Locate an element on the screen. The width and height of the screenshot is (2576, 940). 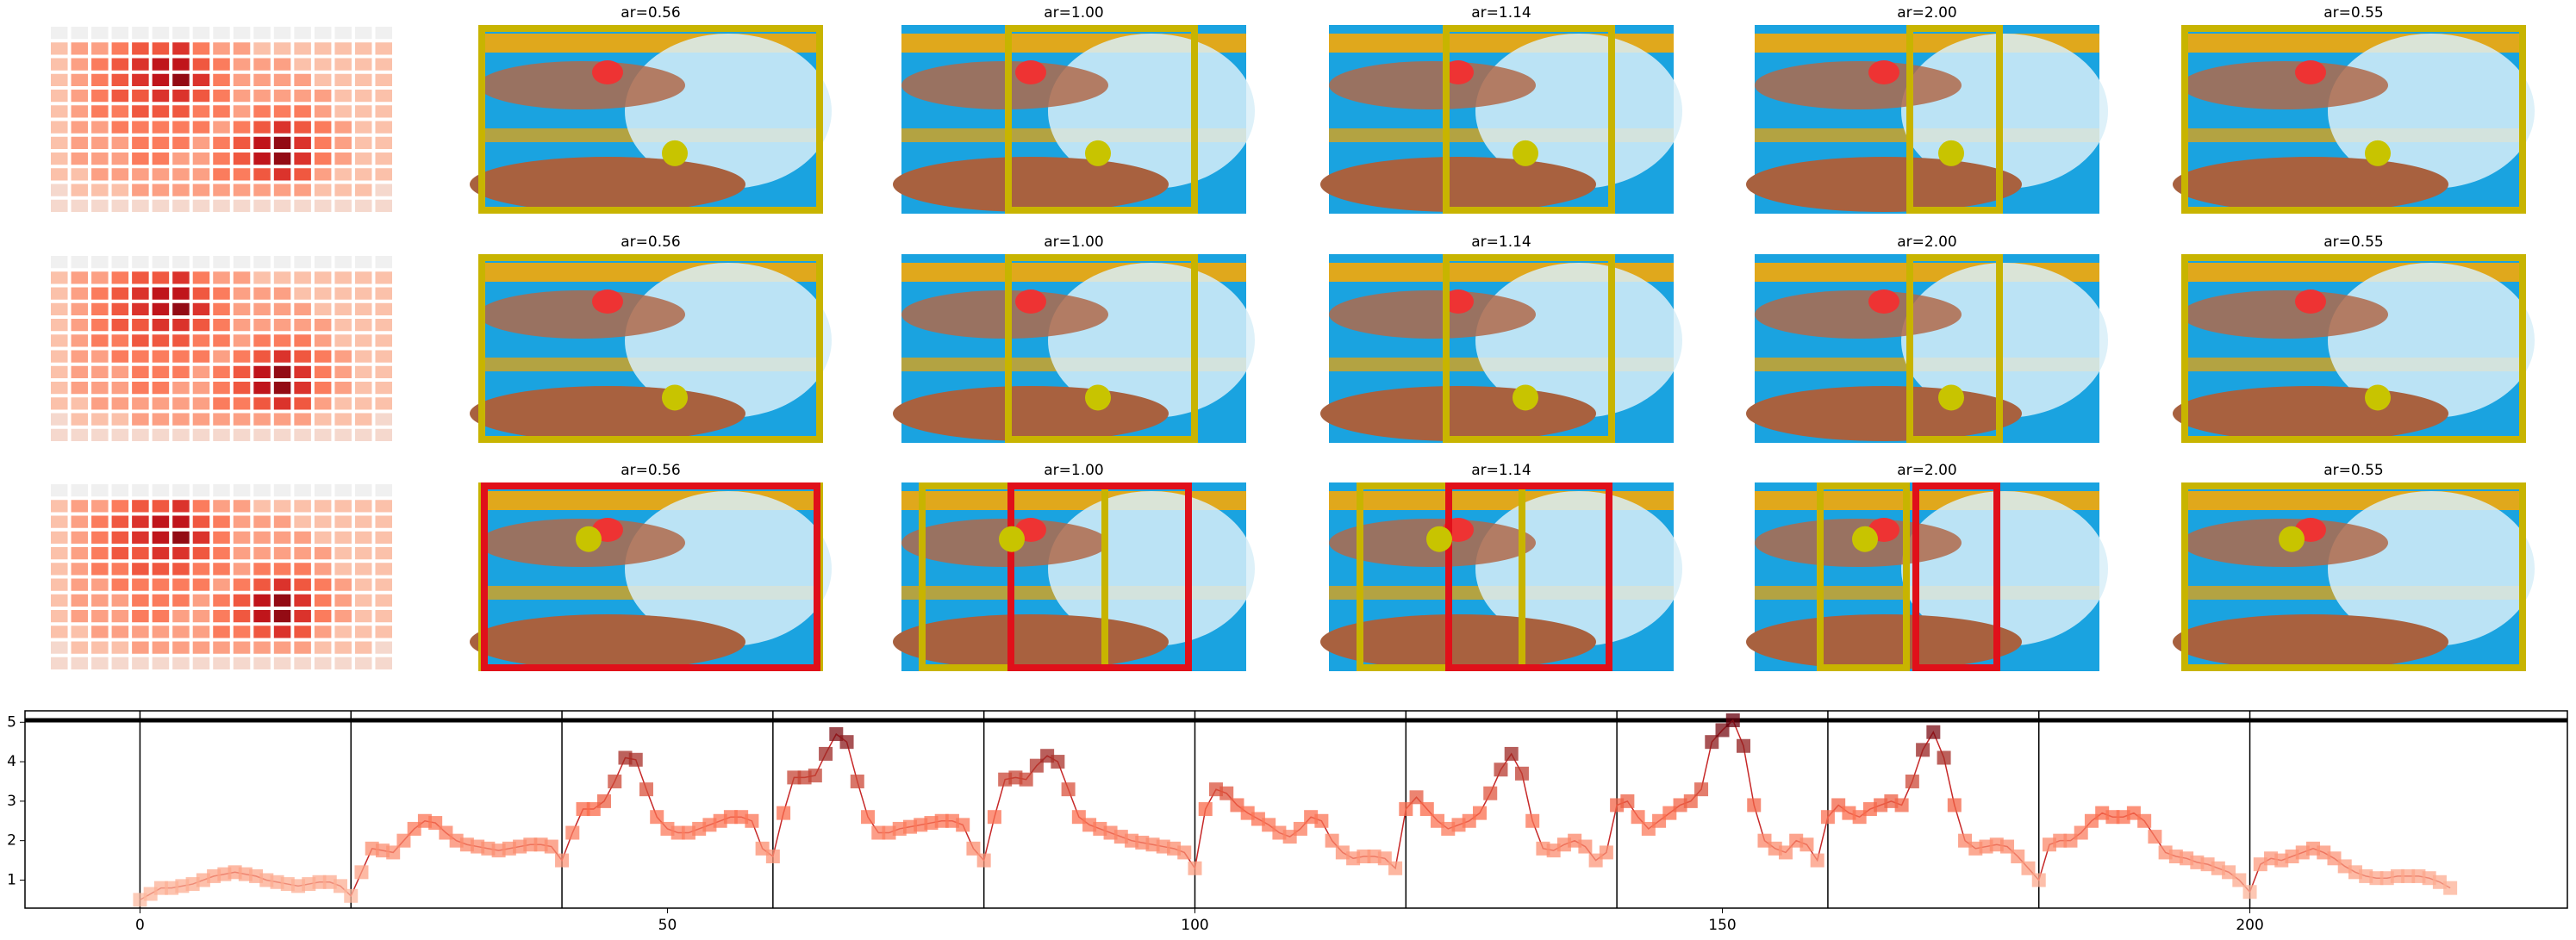
splash is located at coordinates (1151, 568).